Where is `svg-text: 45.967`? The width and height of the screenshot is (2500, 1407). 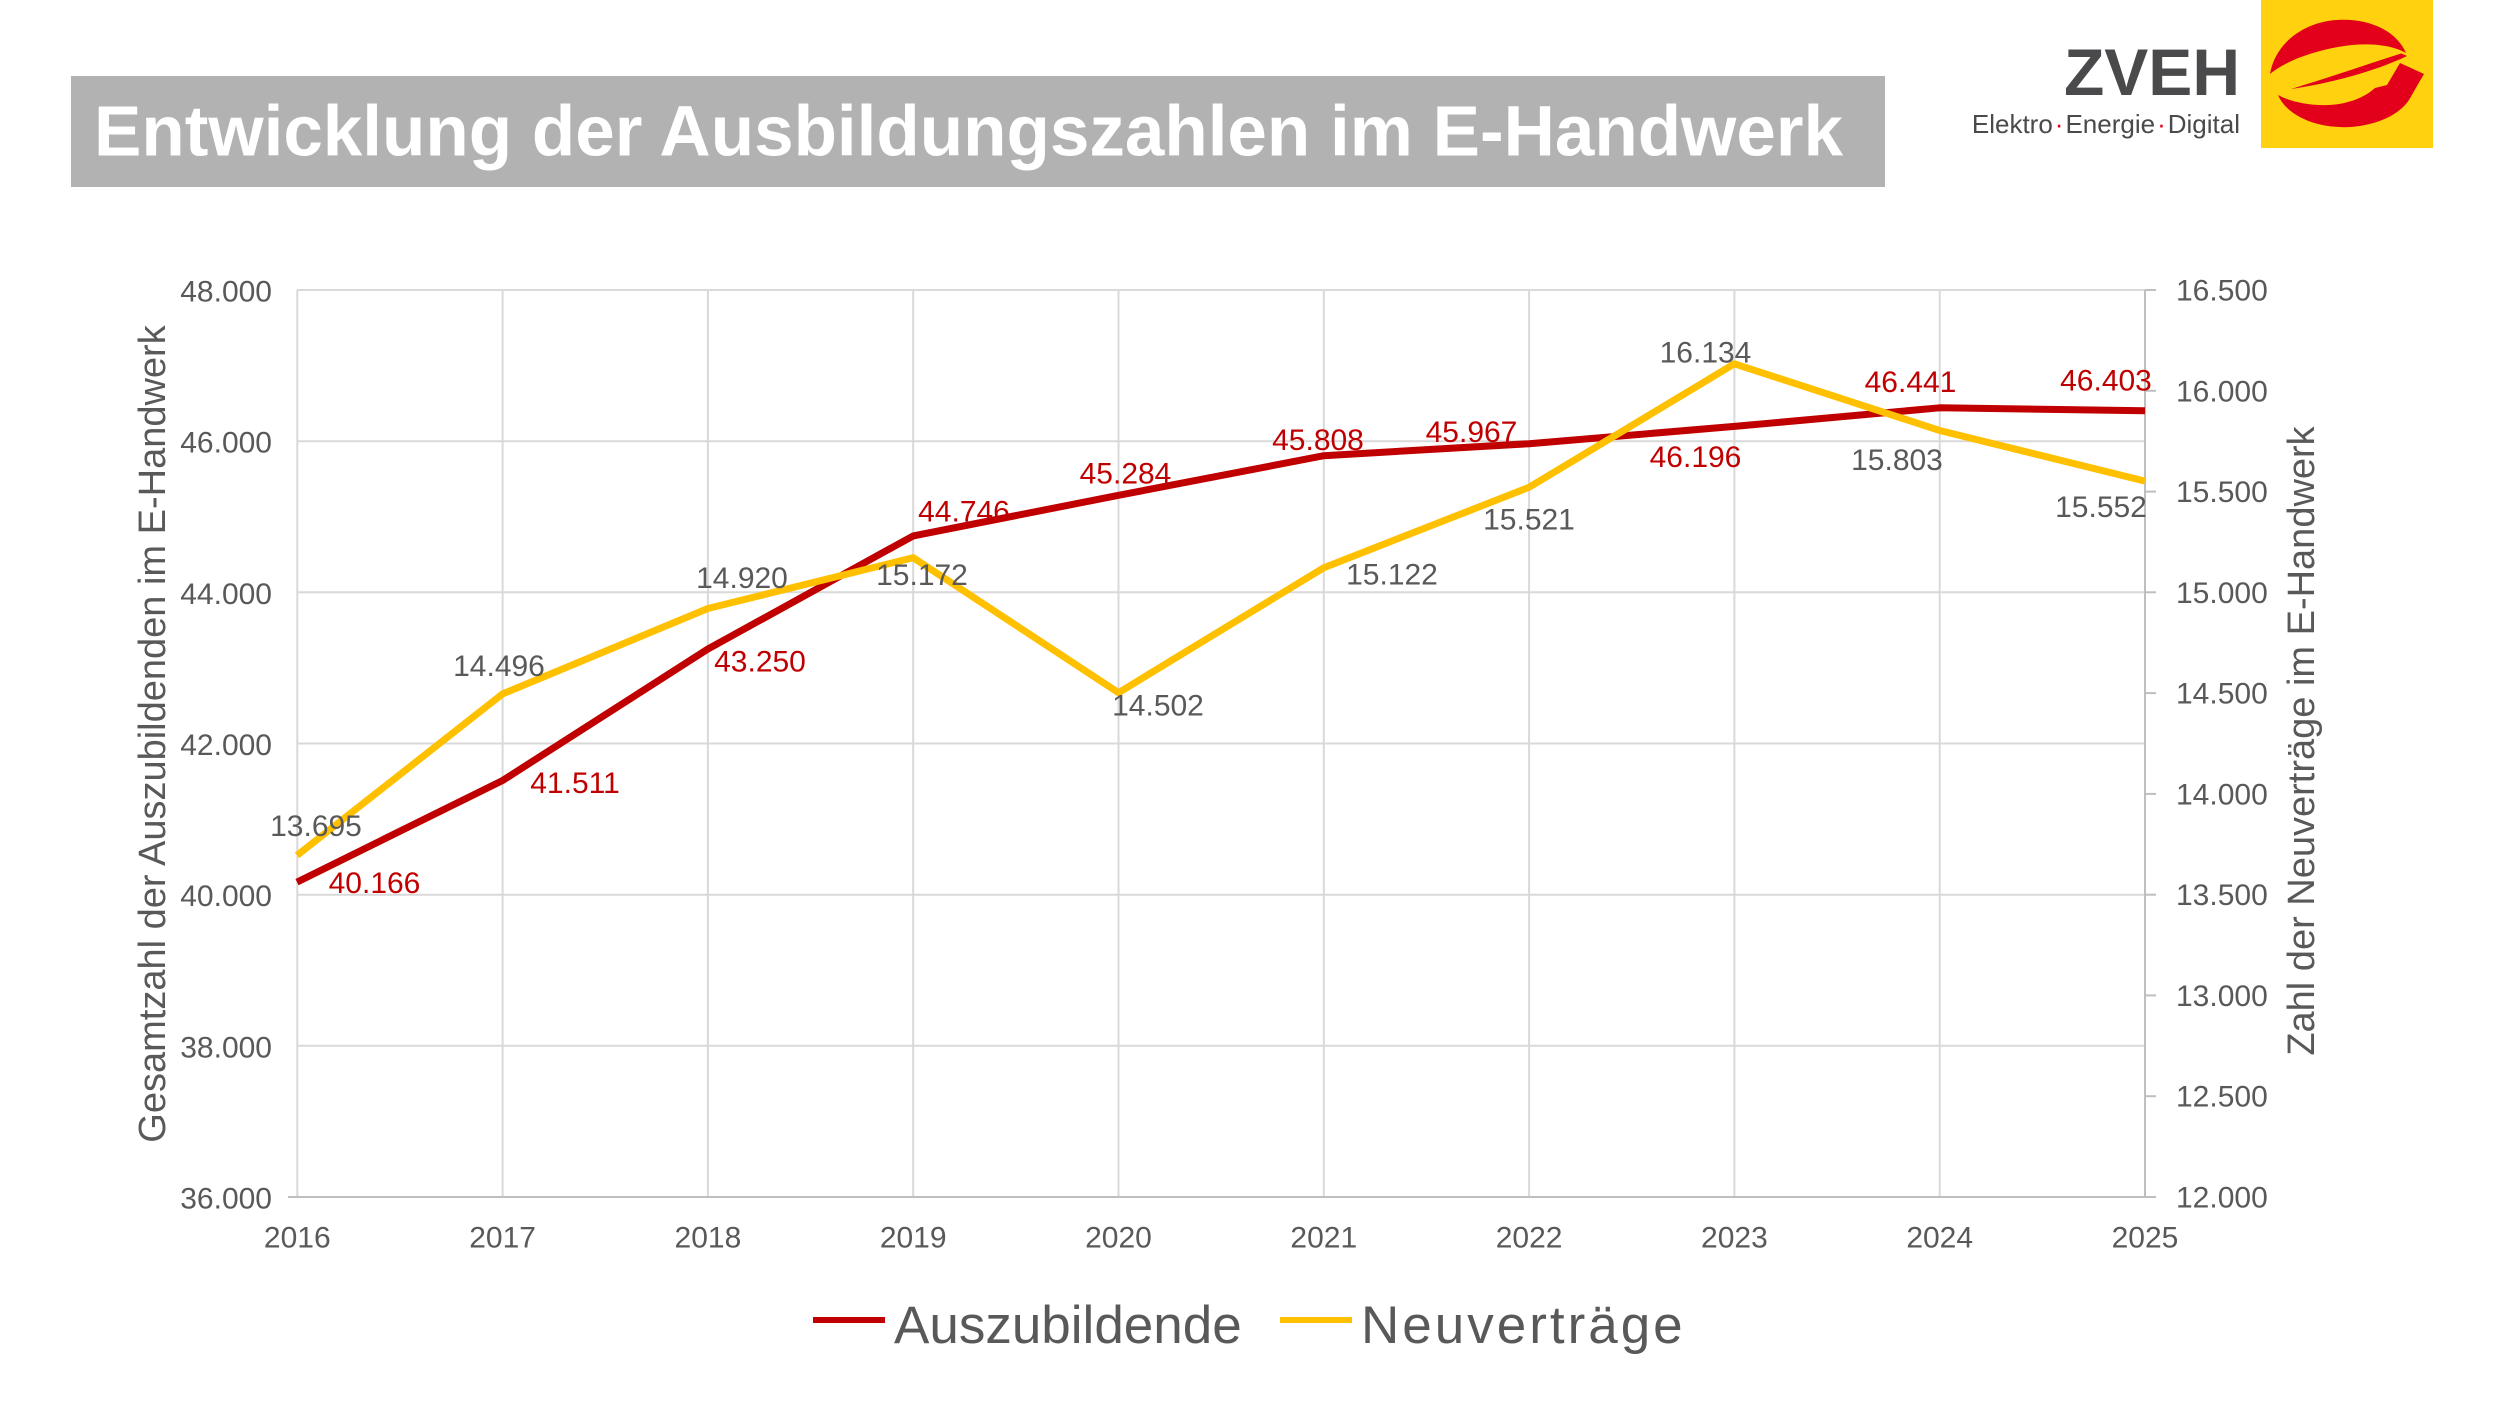 svg-text: 45.967 is located at coordinates (1472, 432).